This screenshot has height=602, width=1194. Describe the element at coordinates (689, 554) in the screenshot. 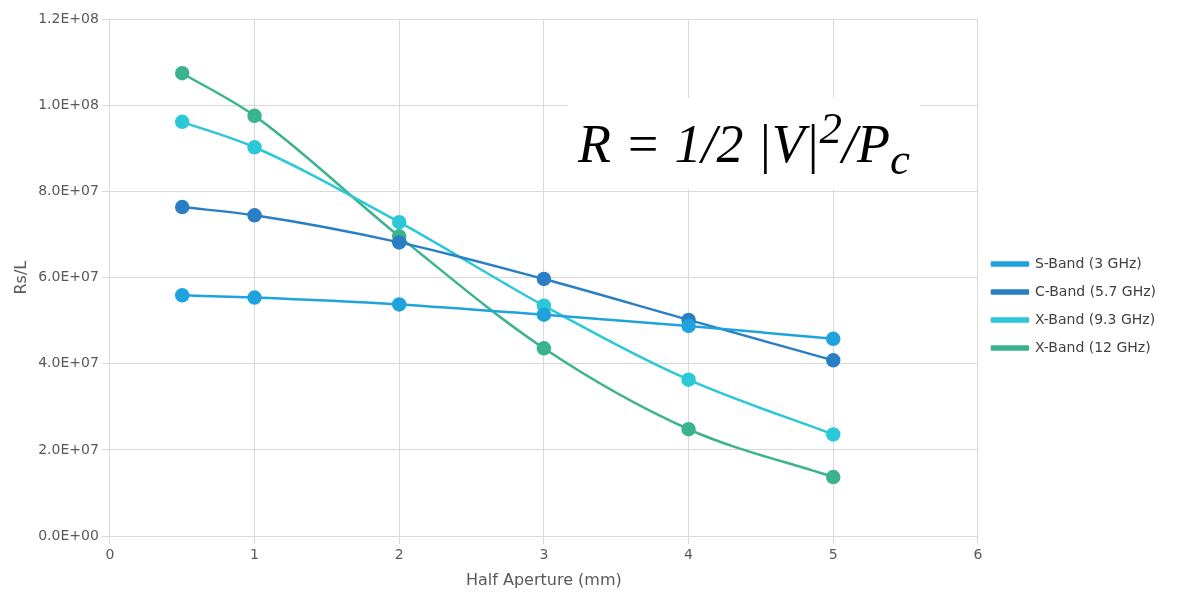

I see `x-tick-label: 4` at that location.